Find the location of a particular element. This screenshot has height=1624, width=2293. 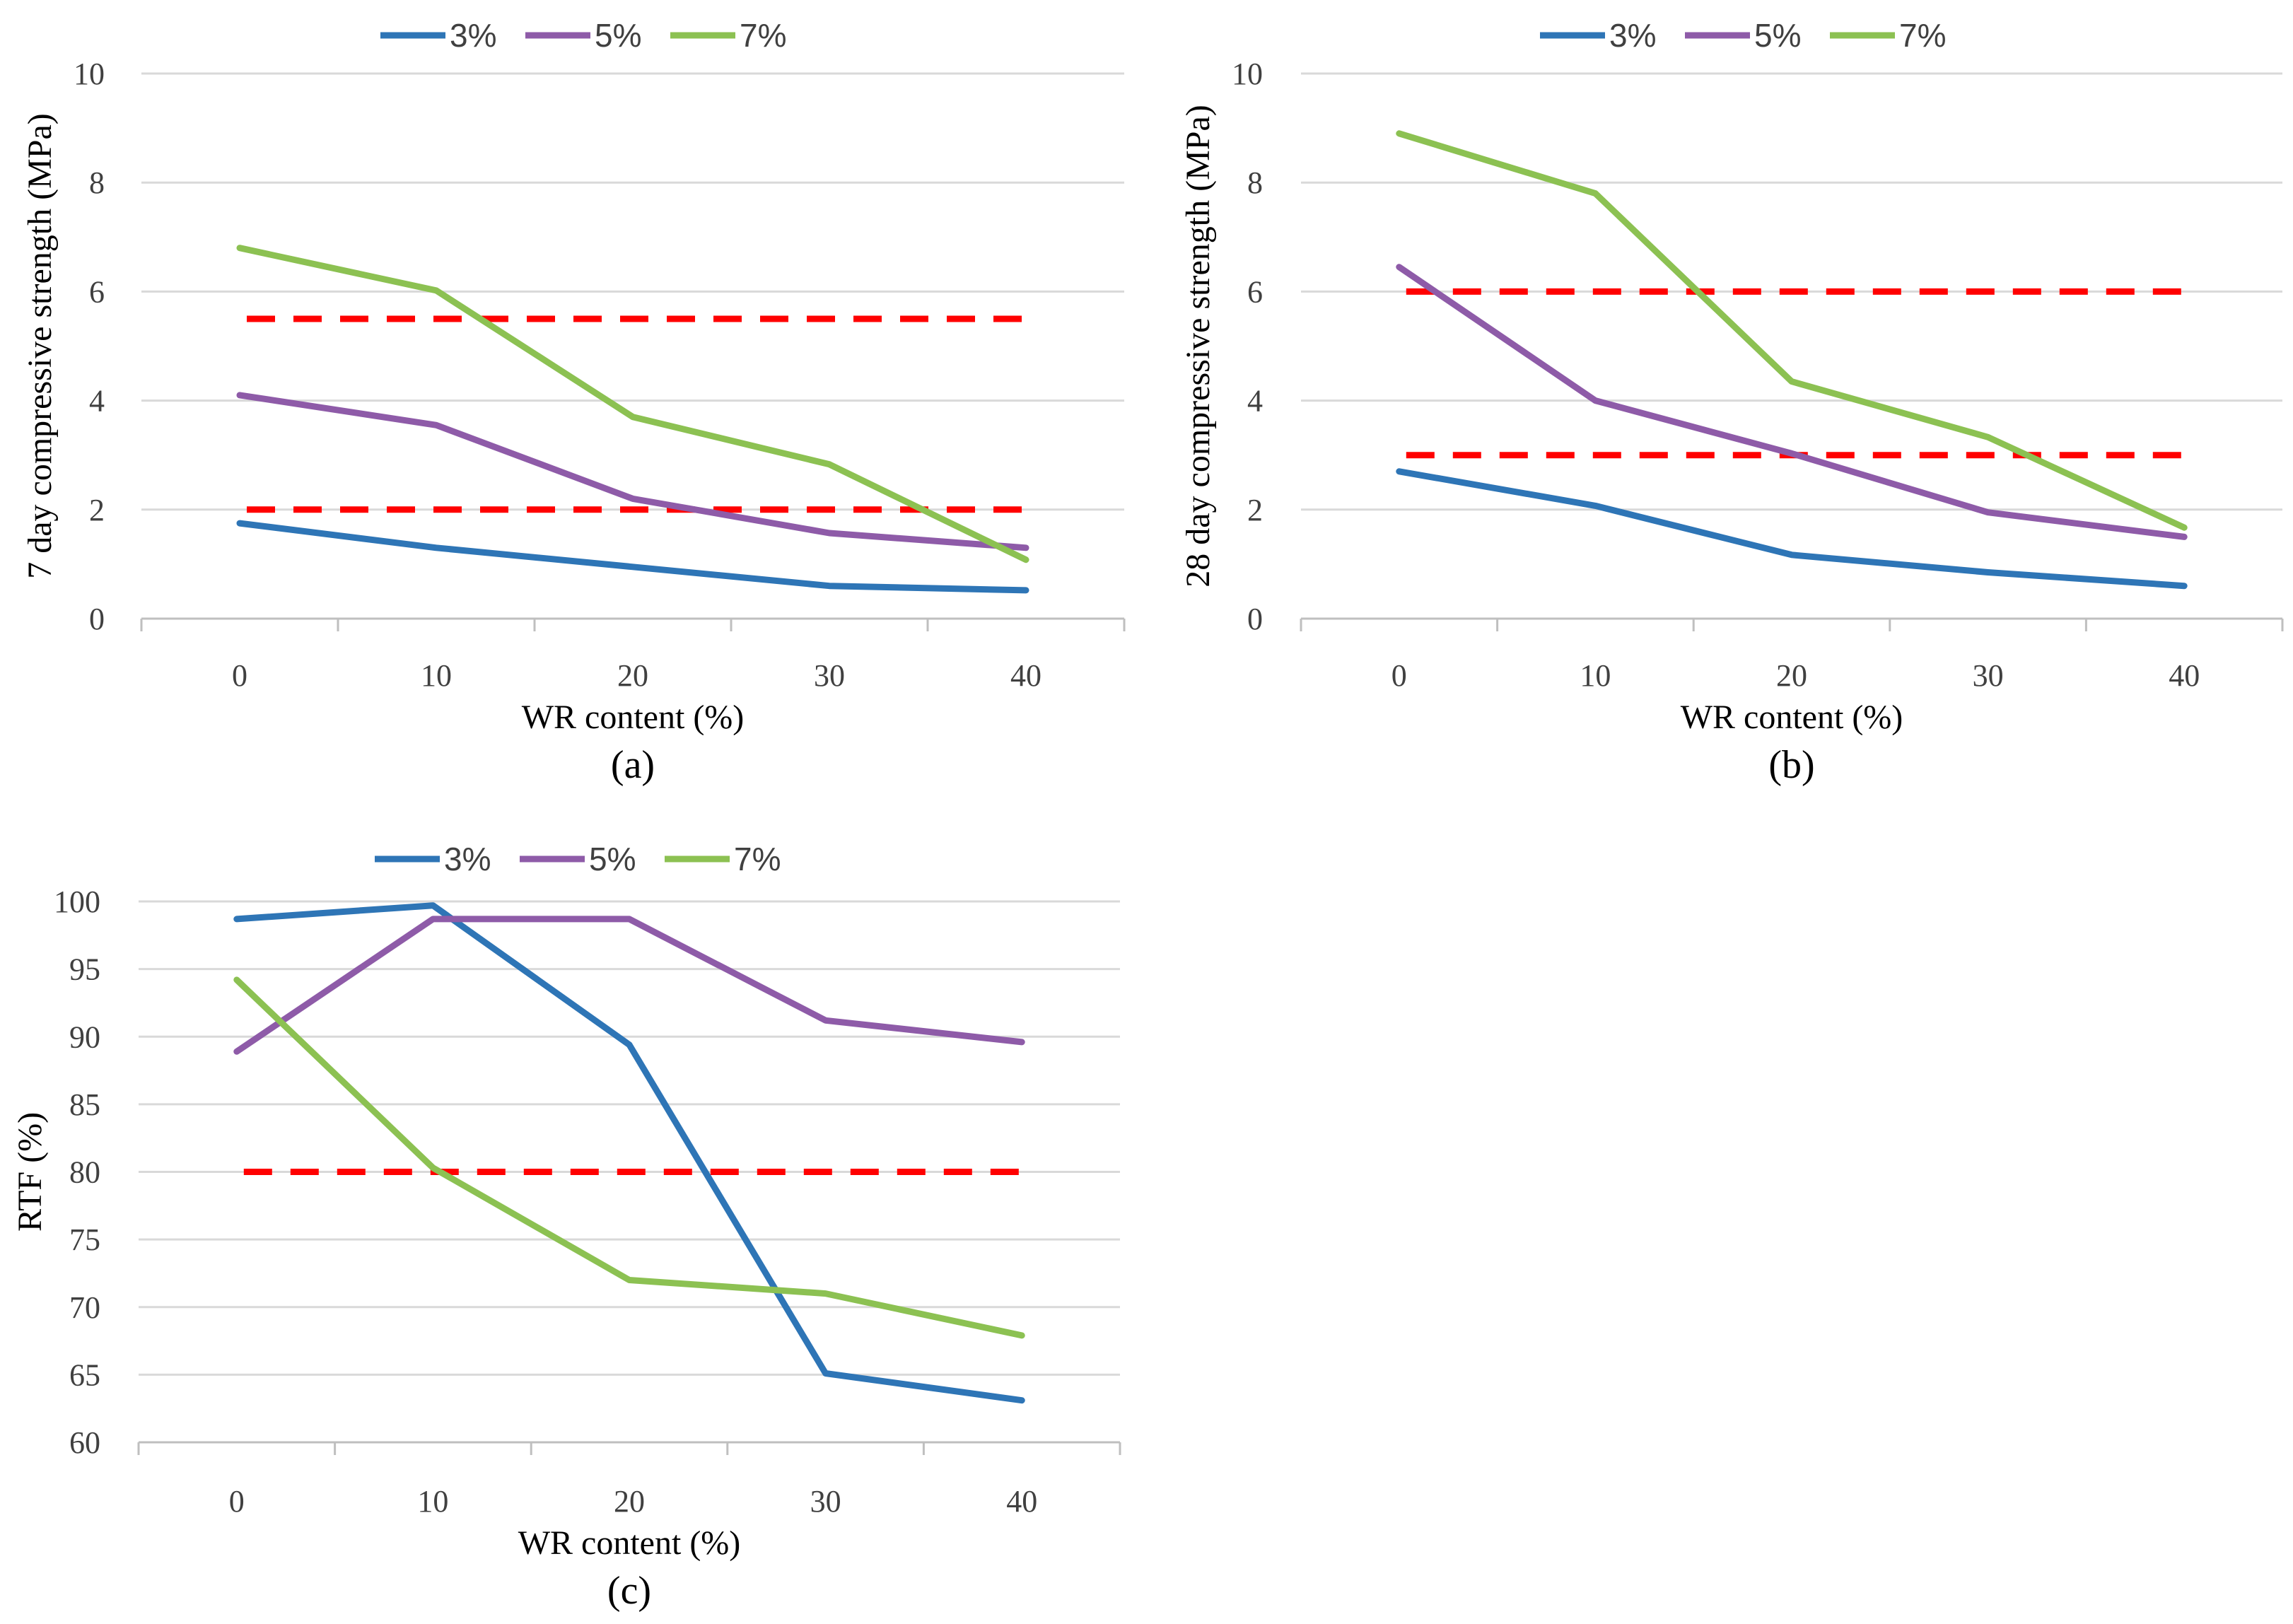

y-axis-title: 28 day compressive strength (MPa) is located at coordinates (1198, 346).